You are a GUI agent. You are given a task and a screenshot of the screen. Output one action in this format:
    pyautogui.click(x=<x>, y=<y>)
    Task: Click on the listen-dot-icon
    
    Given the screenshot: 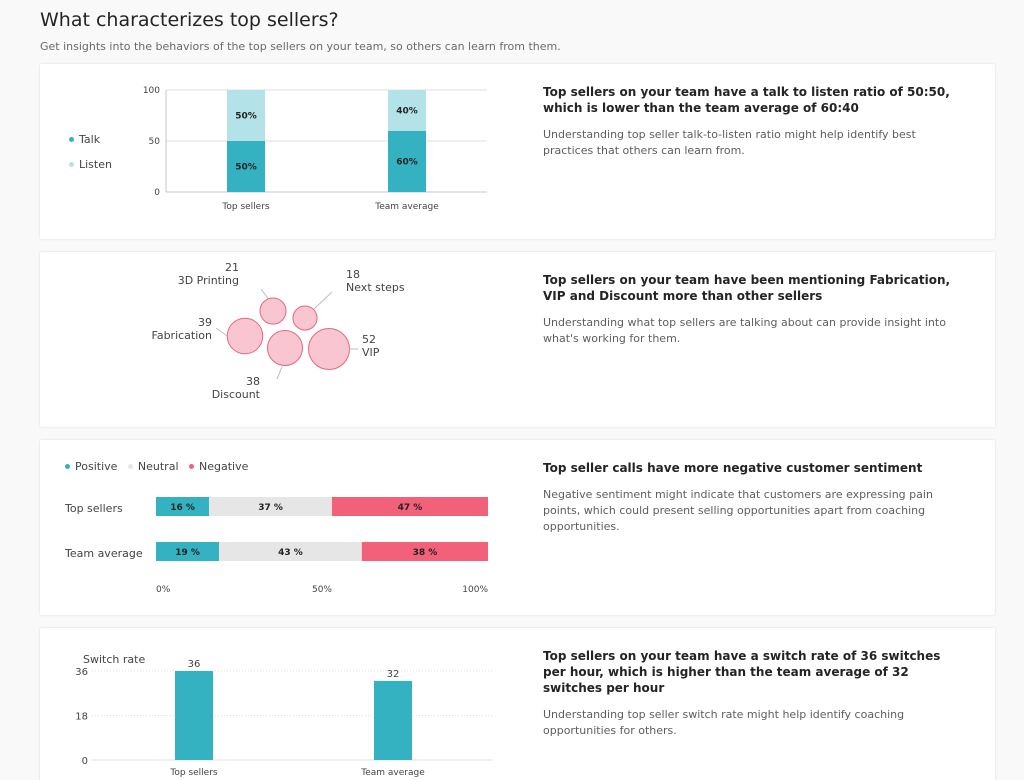 What is the action you would take?
    pyautogui.click(x=71, y=164)
    